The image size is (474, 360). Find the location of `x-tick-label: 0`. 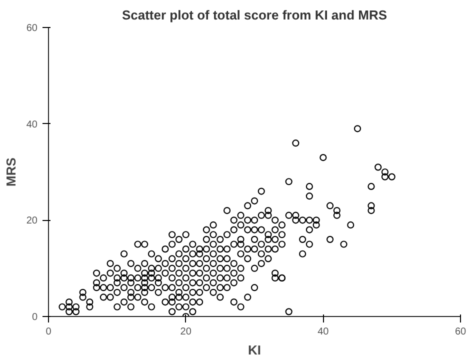

x-tick-label: 0 is located at coordinates (49, 332).